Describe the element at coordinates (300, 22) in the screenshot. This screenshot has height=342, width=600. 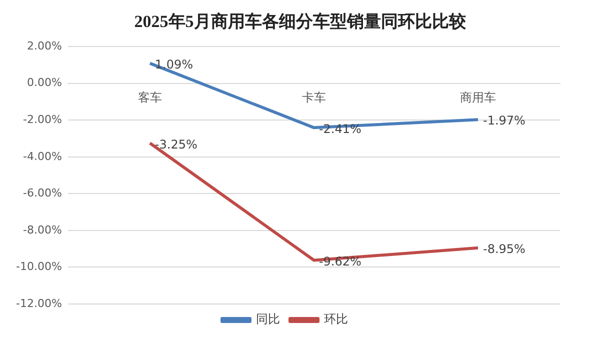
I see `chart-title: 2025年5月商用车各细分车型销量同环比比较` at that location.